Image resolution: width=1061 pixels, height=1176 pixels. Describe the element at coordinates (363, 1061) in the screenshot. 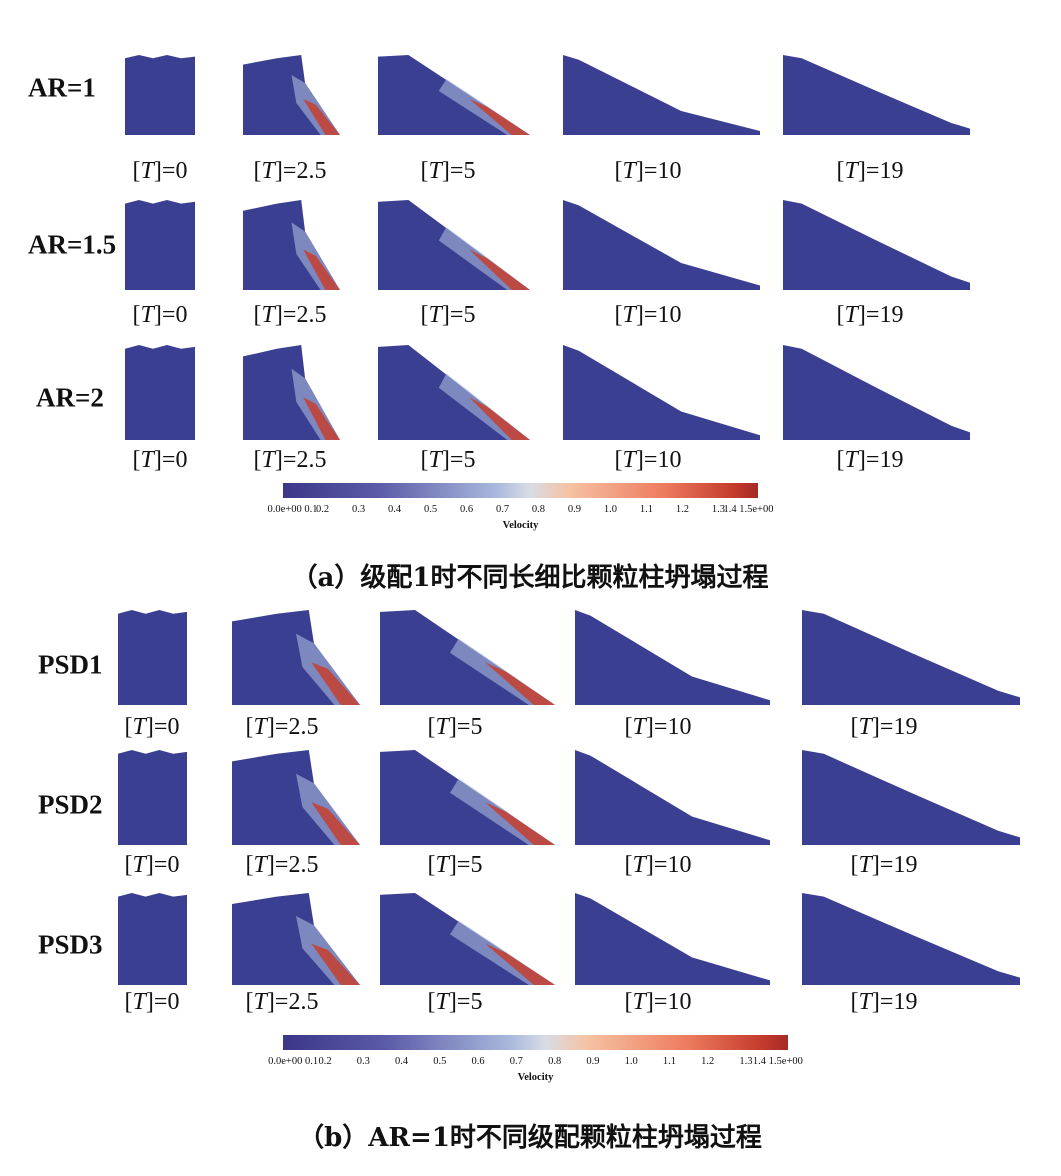

I see `colorbar-tick: 0.3` at that location.